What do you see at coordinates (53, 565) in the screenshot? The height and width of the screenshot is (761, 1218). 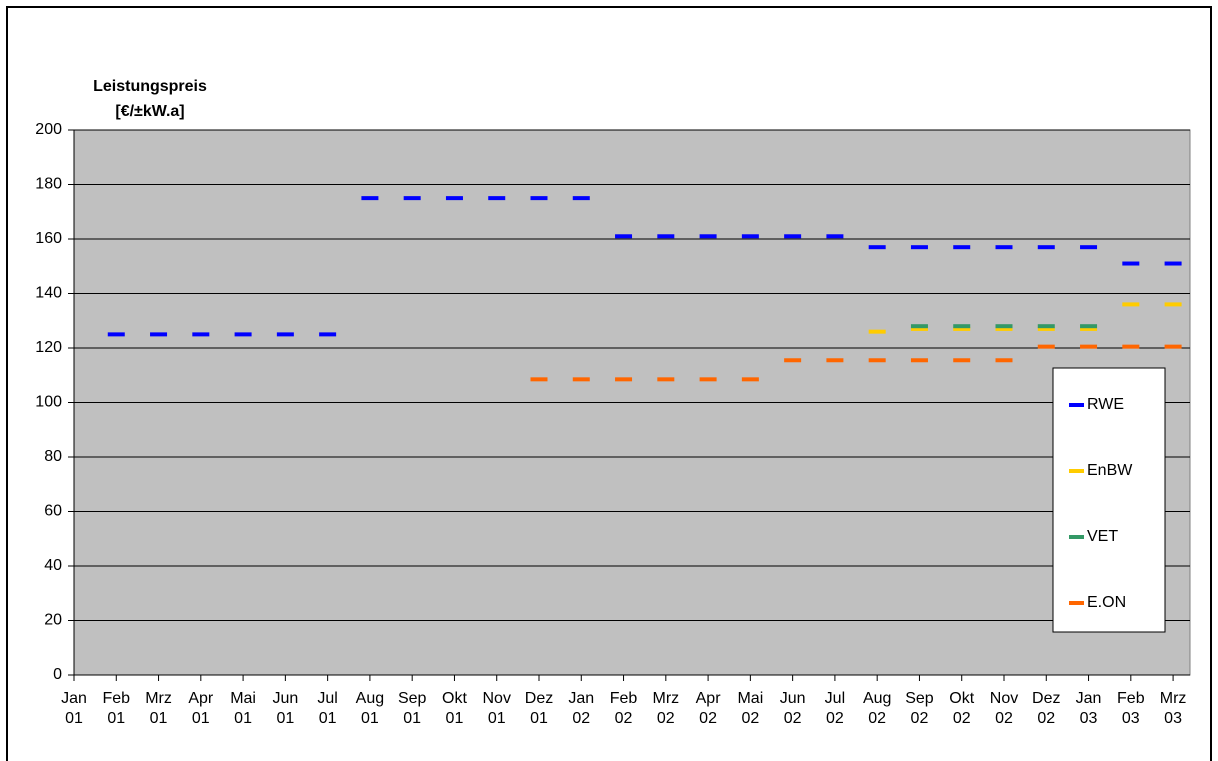 I see `y-tick-label: 40` at bounding box center [53, 565].